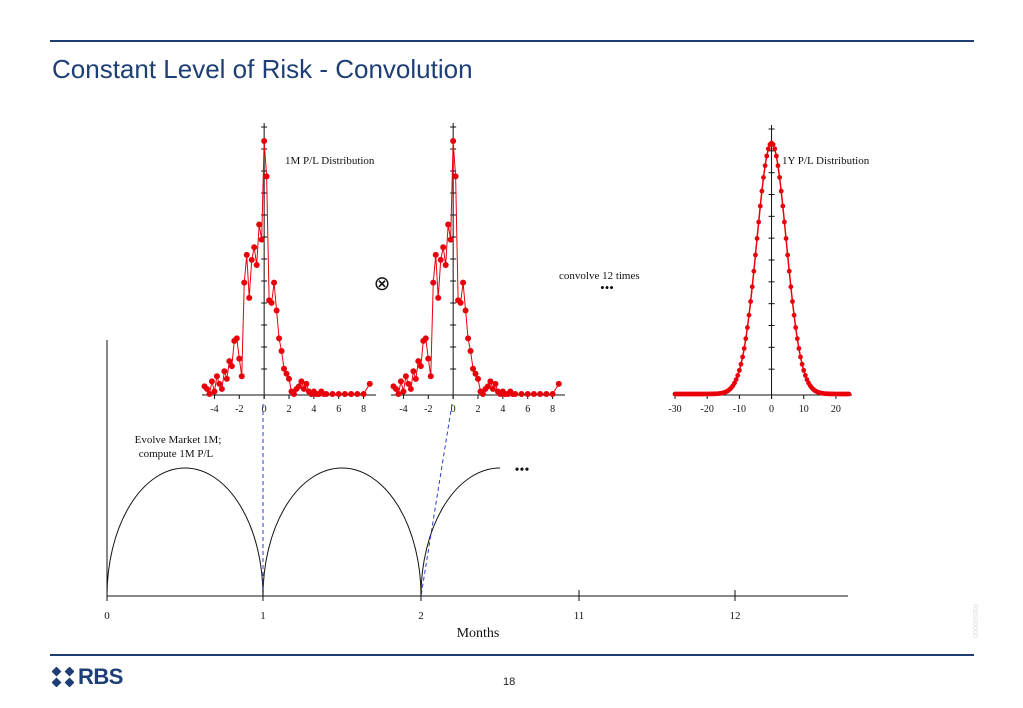  What do you see at coordinates (422, 606) in the screenshot?
I see `timeline-ticks: 0 1 2 11 12` at bounding box center [422, 606].